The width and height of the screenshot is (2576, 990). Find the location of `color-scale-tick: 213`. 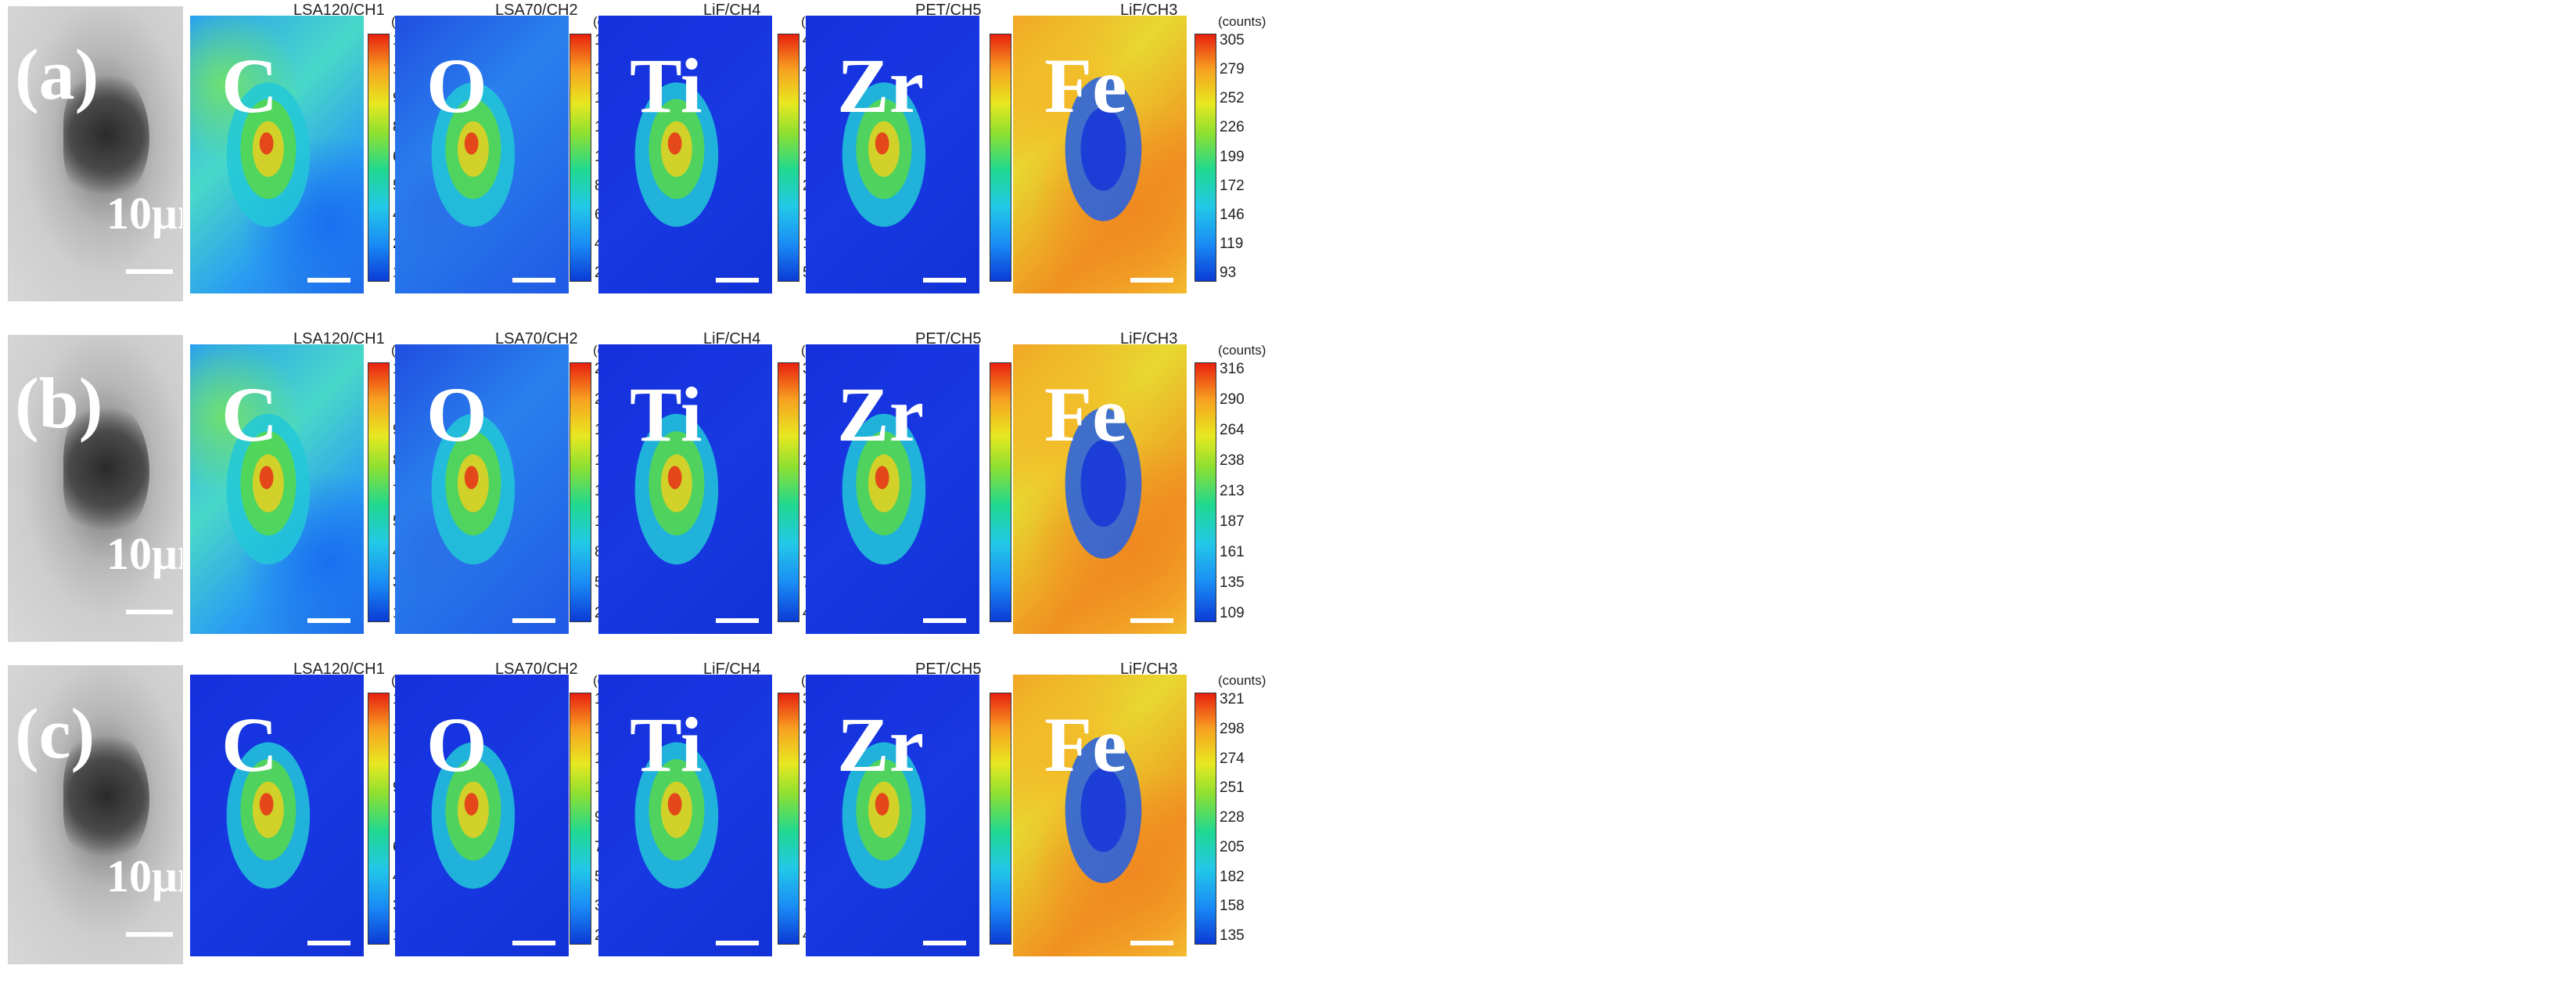

color-scale-tick: 213 is located at coordinates (1232, 491).